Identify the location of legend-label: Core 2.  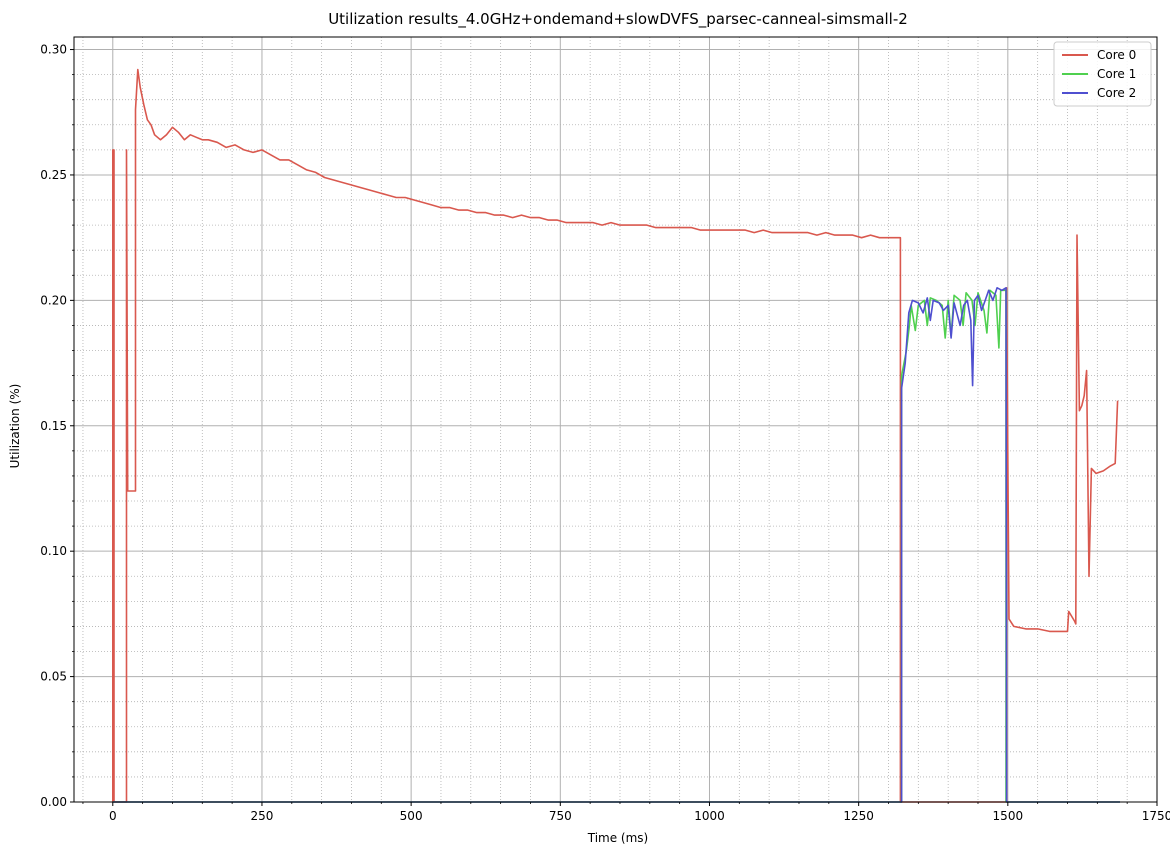
(1116, 93).